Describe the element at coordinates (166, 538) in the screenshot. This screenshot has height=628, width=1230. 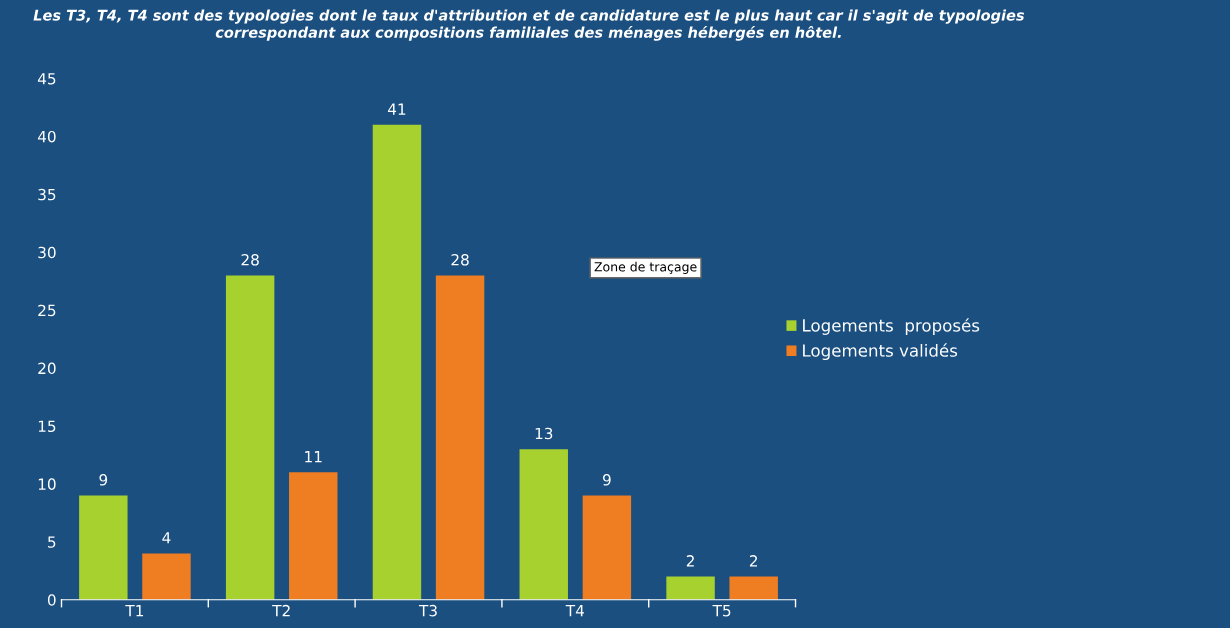
I see `data-label: 4` at that location.